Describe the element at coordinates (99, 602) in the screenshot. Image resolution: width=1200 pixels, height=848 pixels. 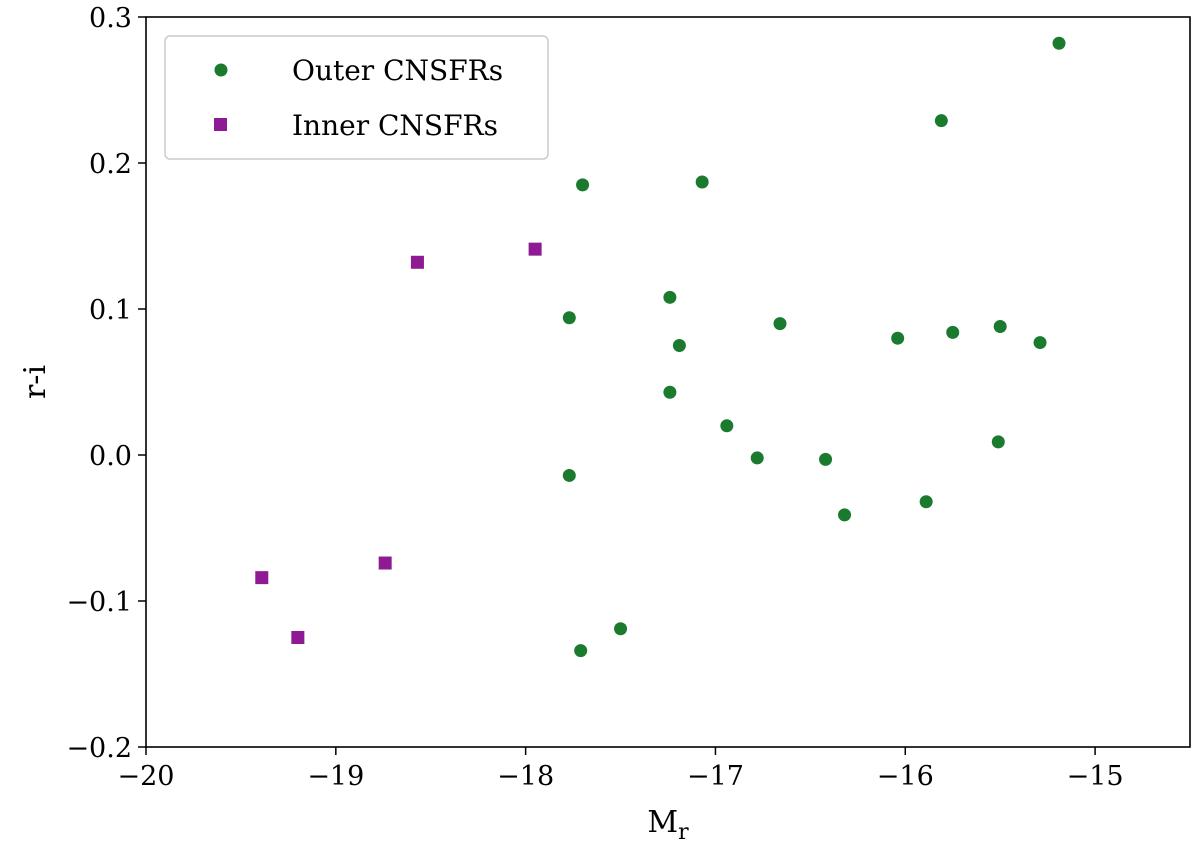
I see `y-tick-label: −0.1` at that location.